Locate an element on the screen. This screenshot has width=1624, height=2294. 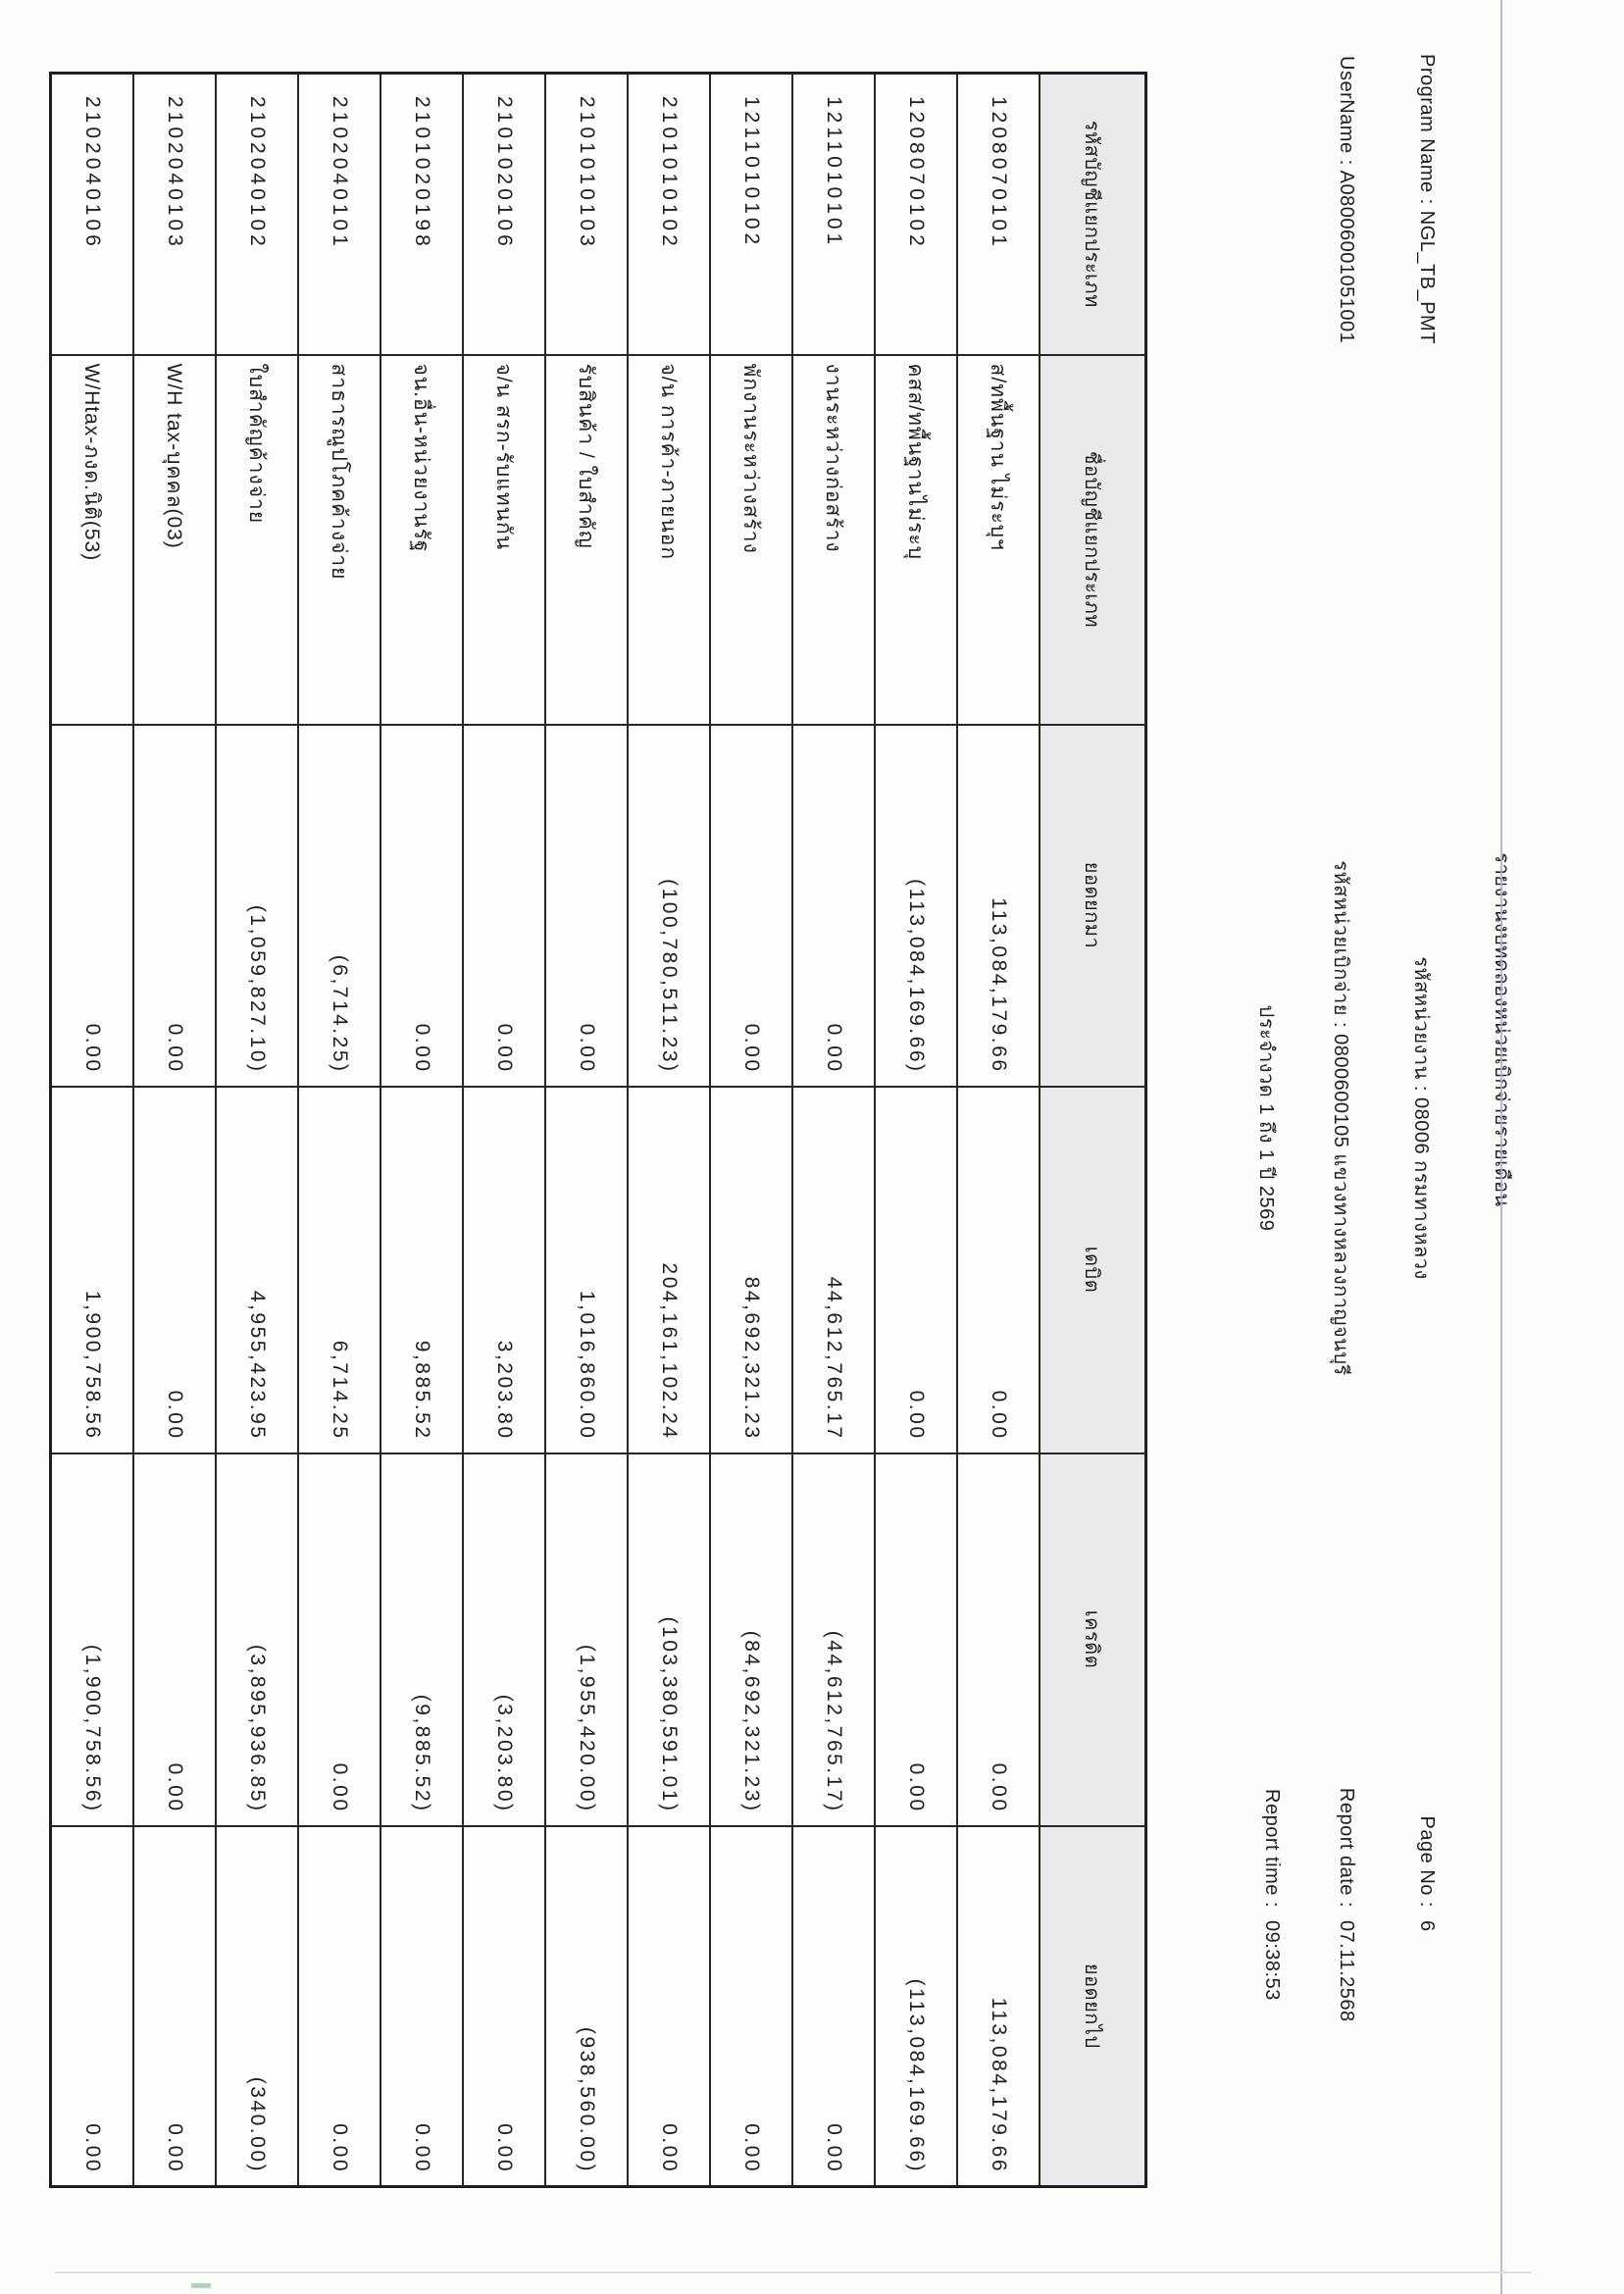
cell-account-name: W/H tax-บุคคล(03) is located at coordinates (174, 539).